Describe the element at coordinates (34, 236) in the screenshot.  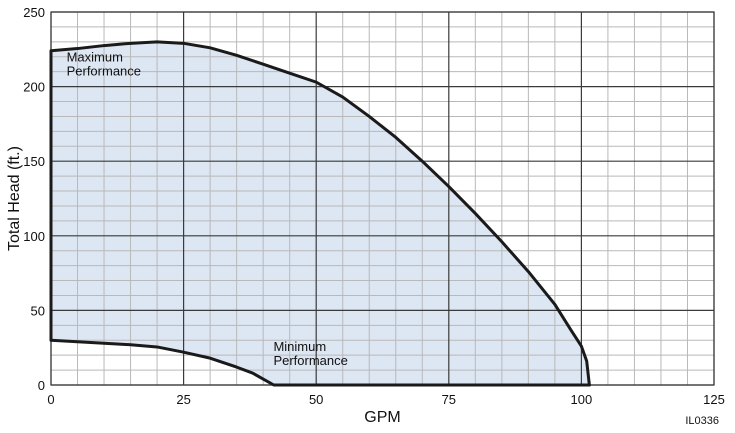
I see `y-tick-label: 100` at that location.